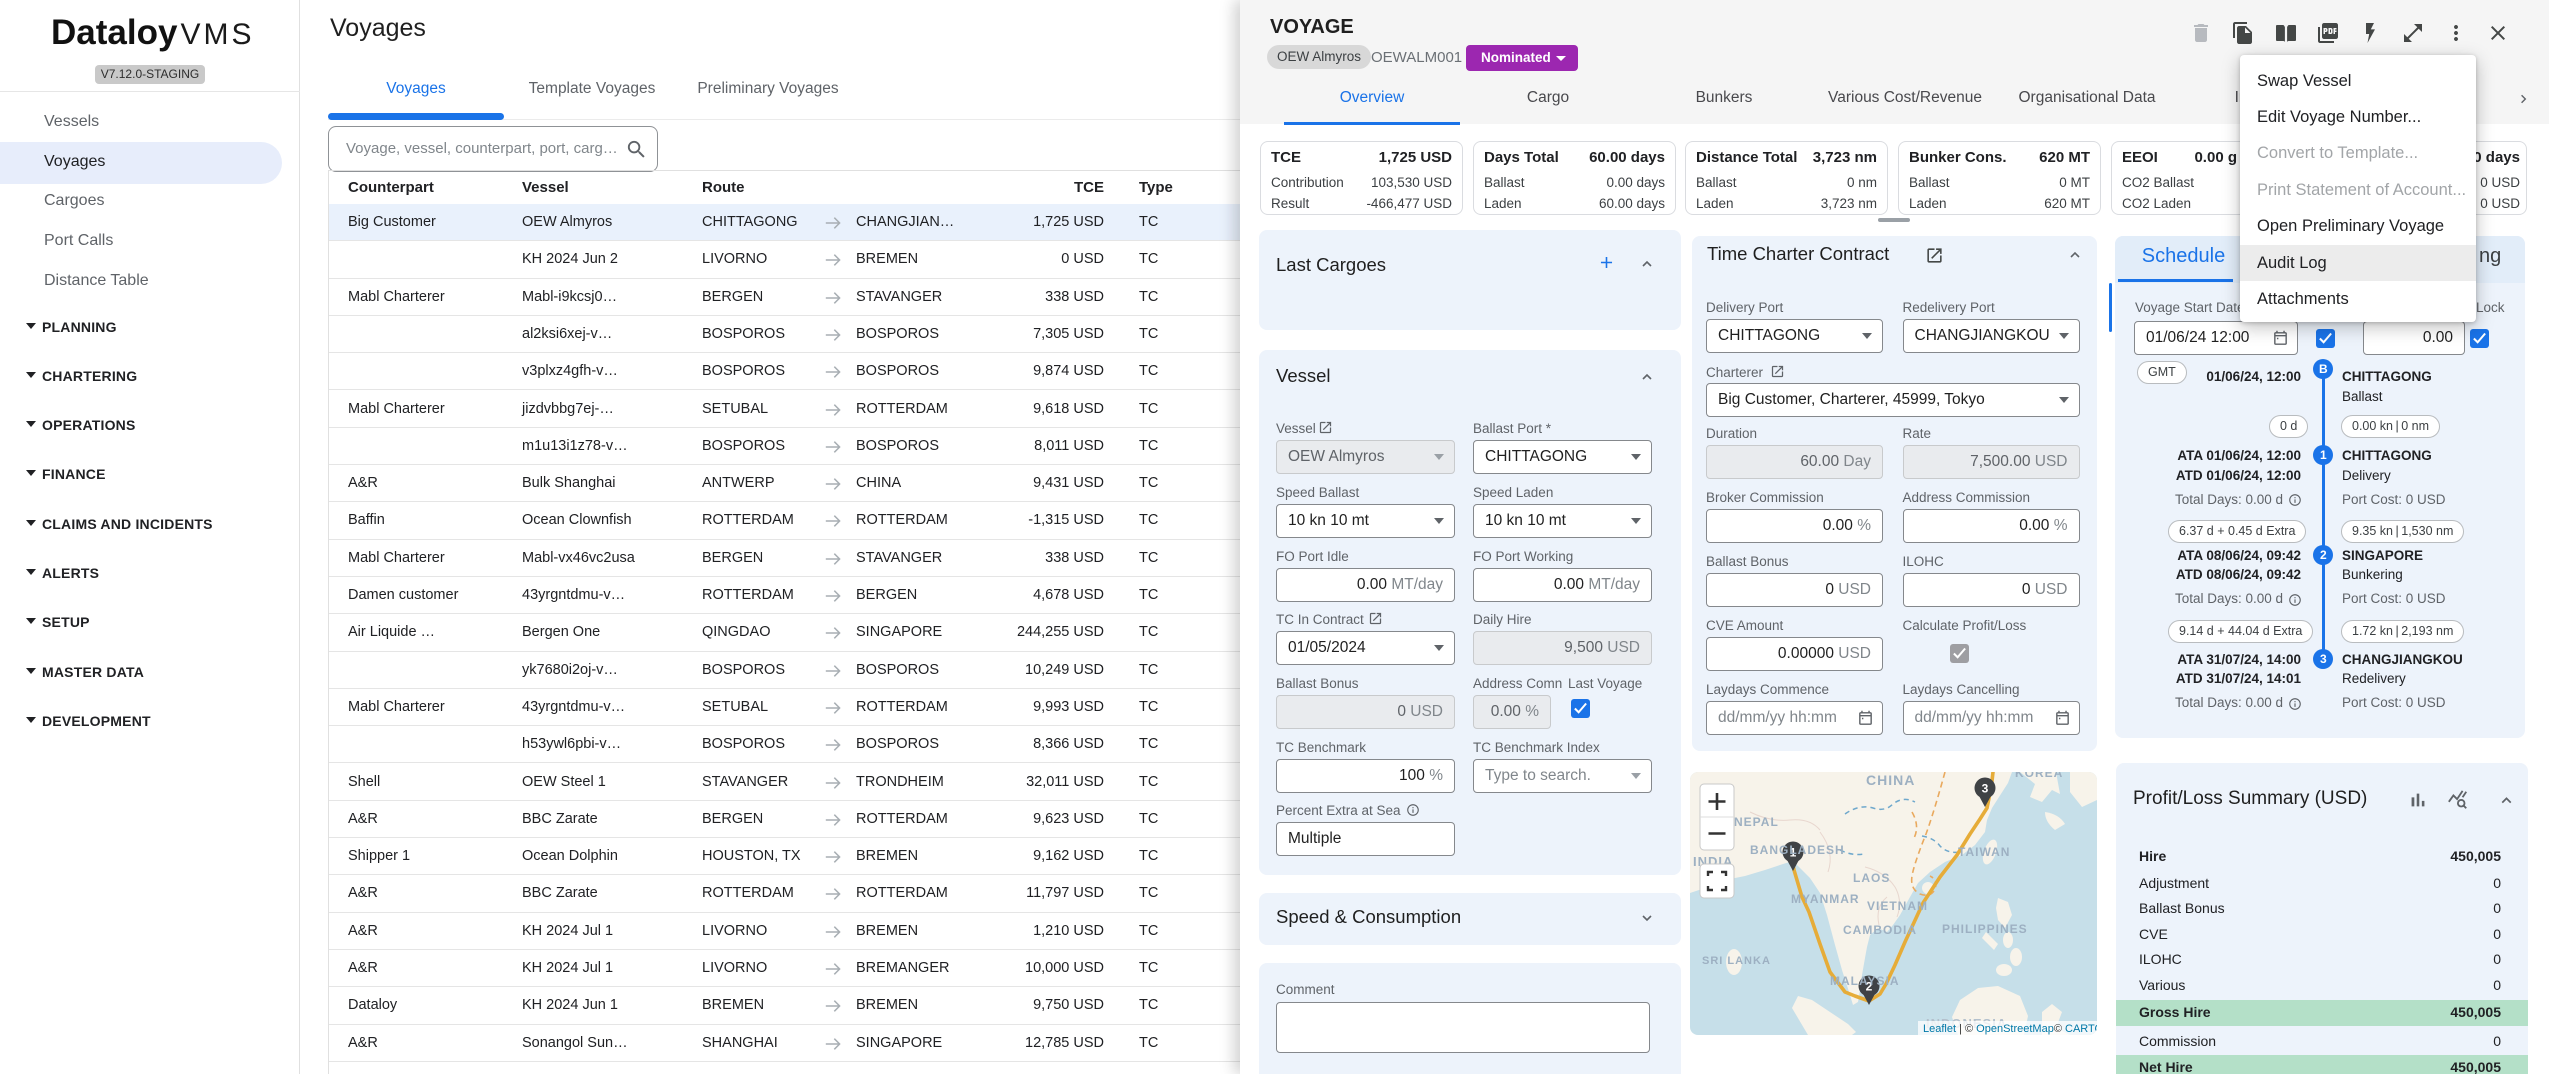  Describe the element at coordinates (1869, 987) in the screenshot. I see `svg-text: 2` at that location.